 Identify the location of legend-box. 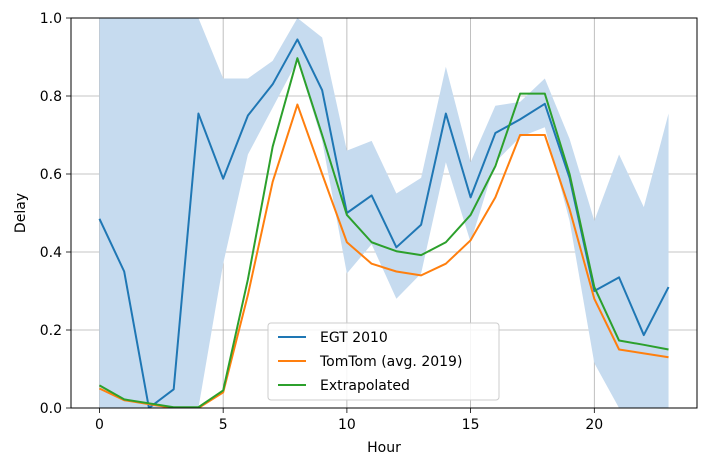
(383, 361).